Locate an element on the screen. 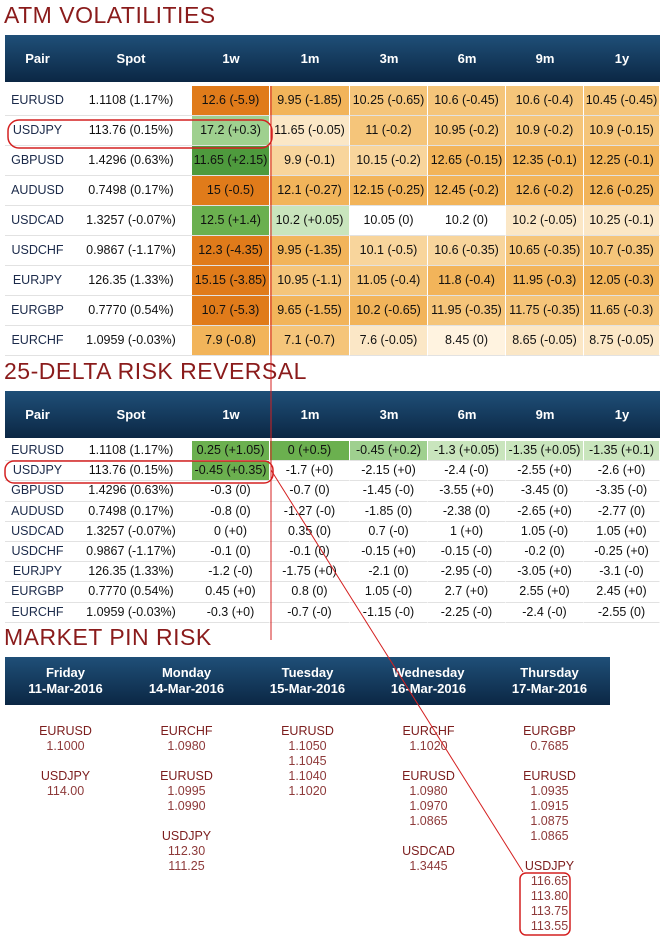  value-cell: 0.35 (0) is located at coordinates (310, 531).